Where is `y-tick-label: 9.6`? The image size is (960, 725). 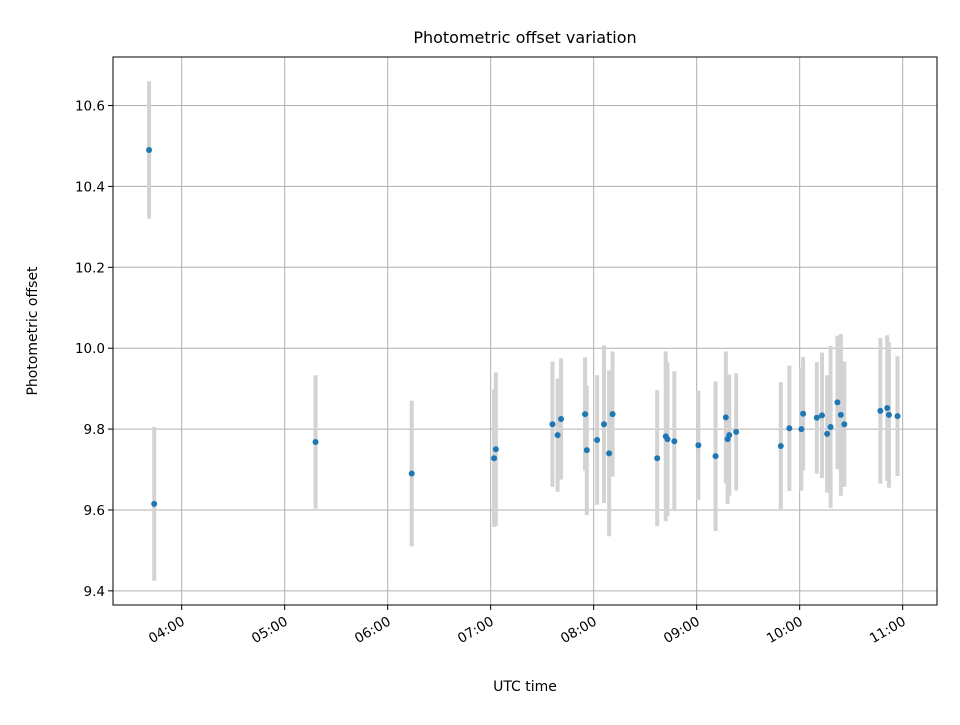 y-tick-label: 9.6 is located at coordinates (94, 511).